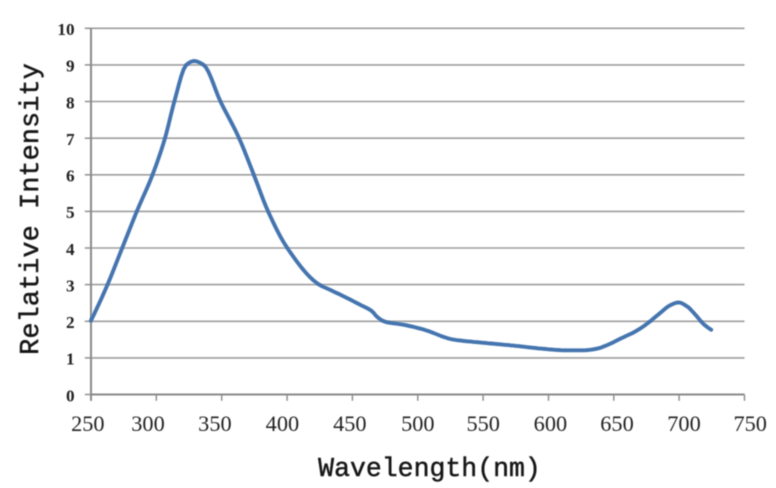  What do you see at coordinates (550, 423) in the screenshot?
I see `svg-text: 600` at bounding box center [550, 423].